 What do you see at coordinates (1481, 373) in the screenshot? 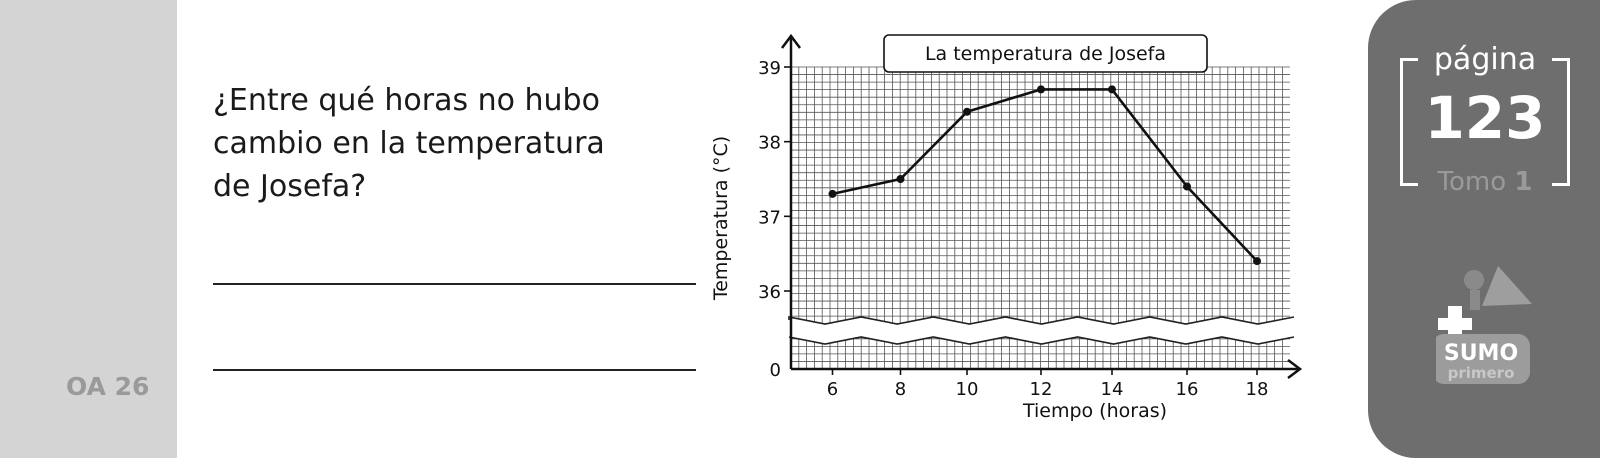
I see `logo-text-primero: primero` at bounding box center [1481, 373].